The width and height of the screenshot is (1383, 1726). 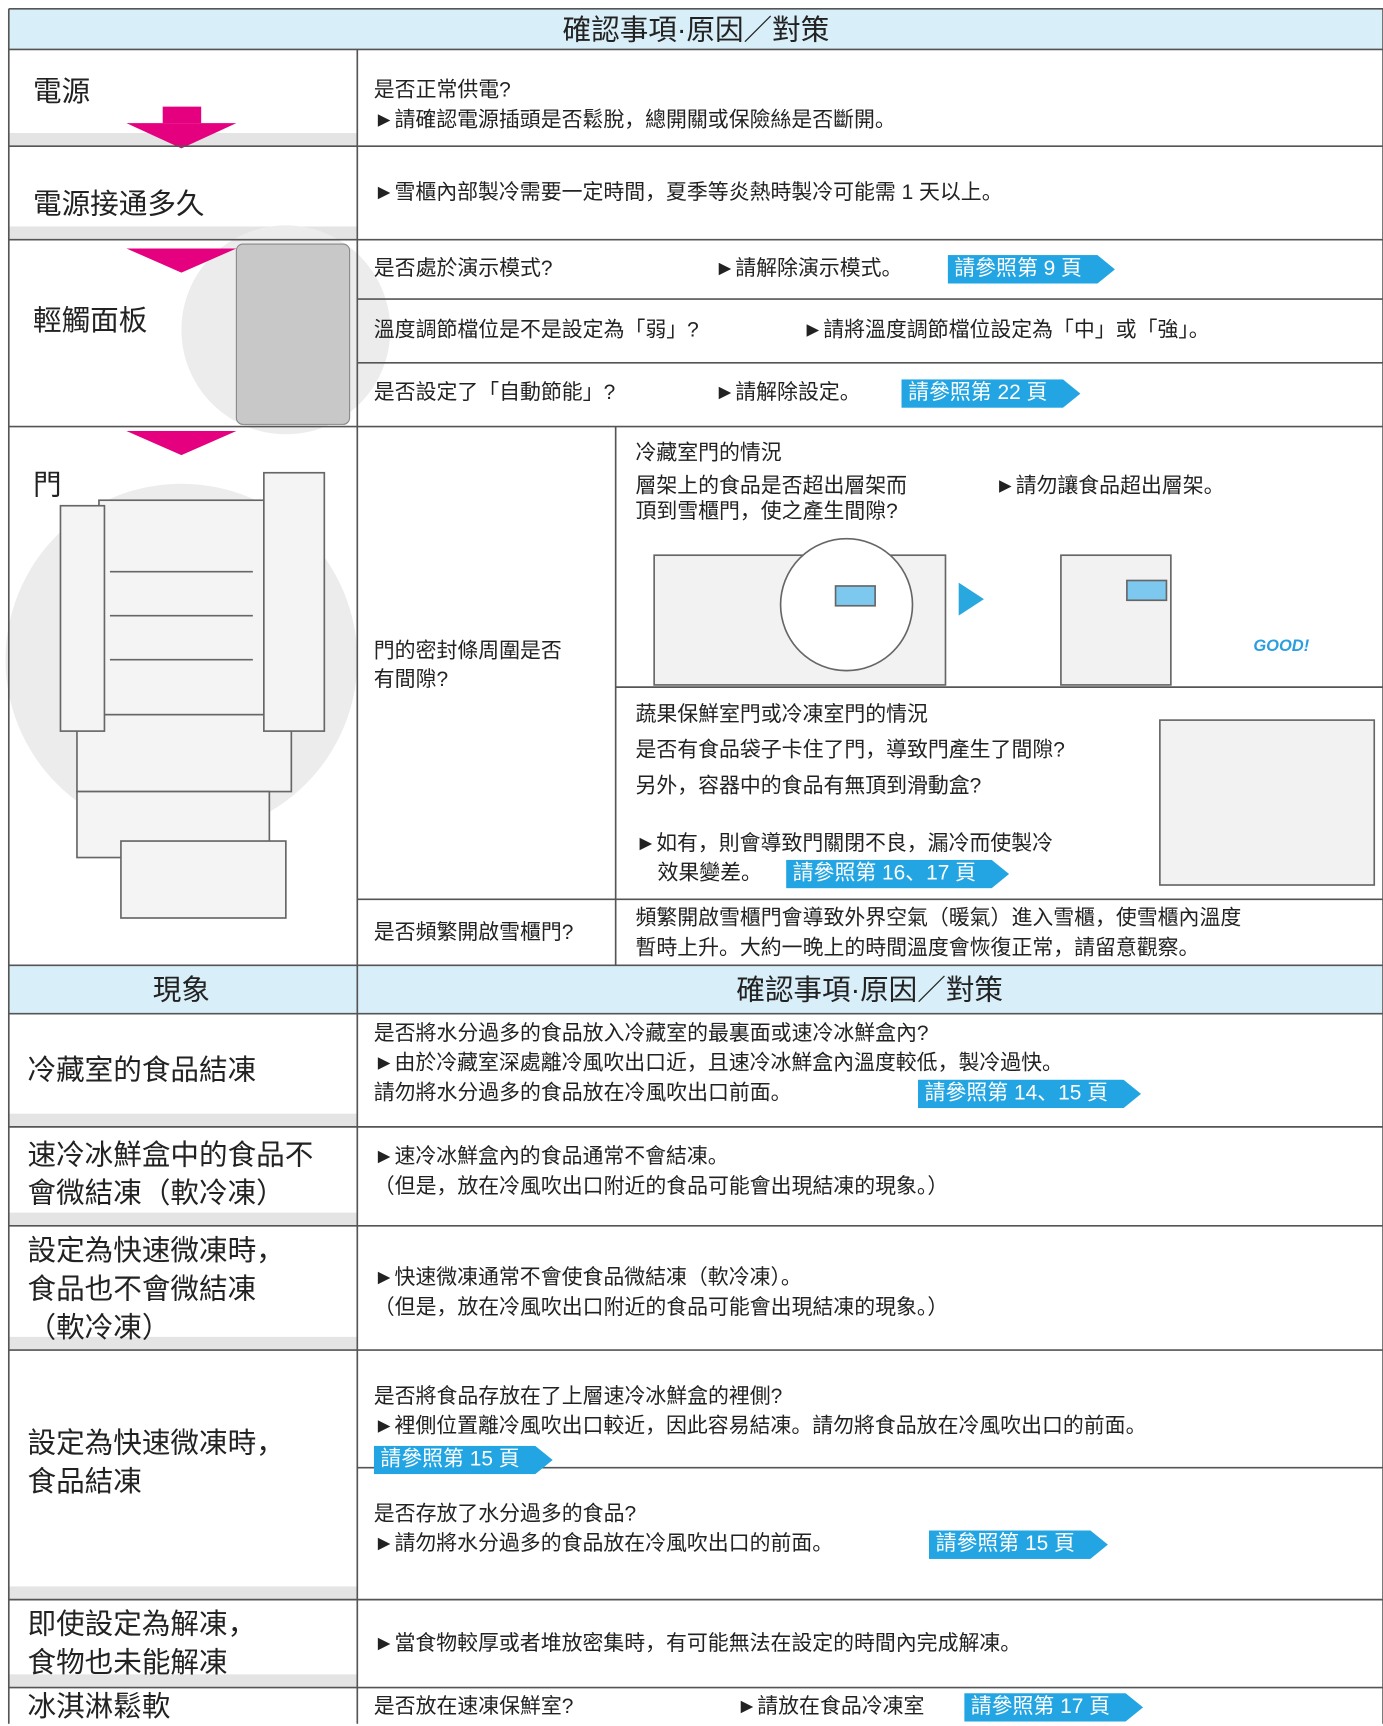 What do you see at coordinates (90, 320) in the screenshot?
I see `row-label: 輕觸面板` at bounding box center [90, 320].